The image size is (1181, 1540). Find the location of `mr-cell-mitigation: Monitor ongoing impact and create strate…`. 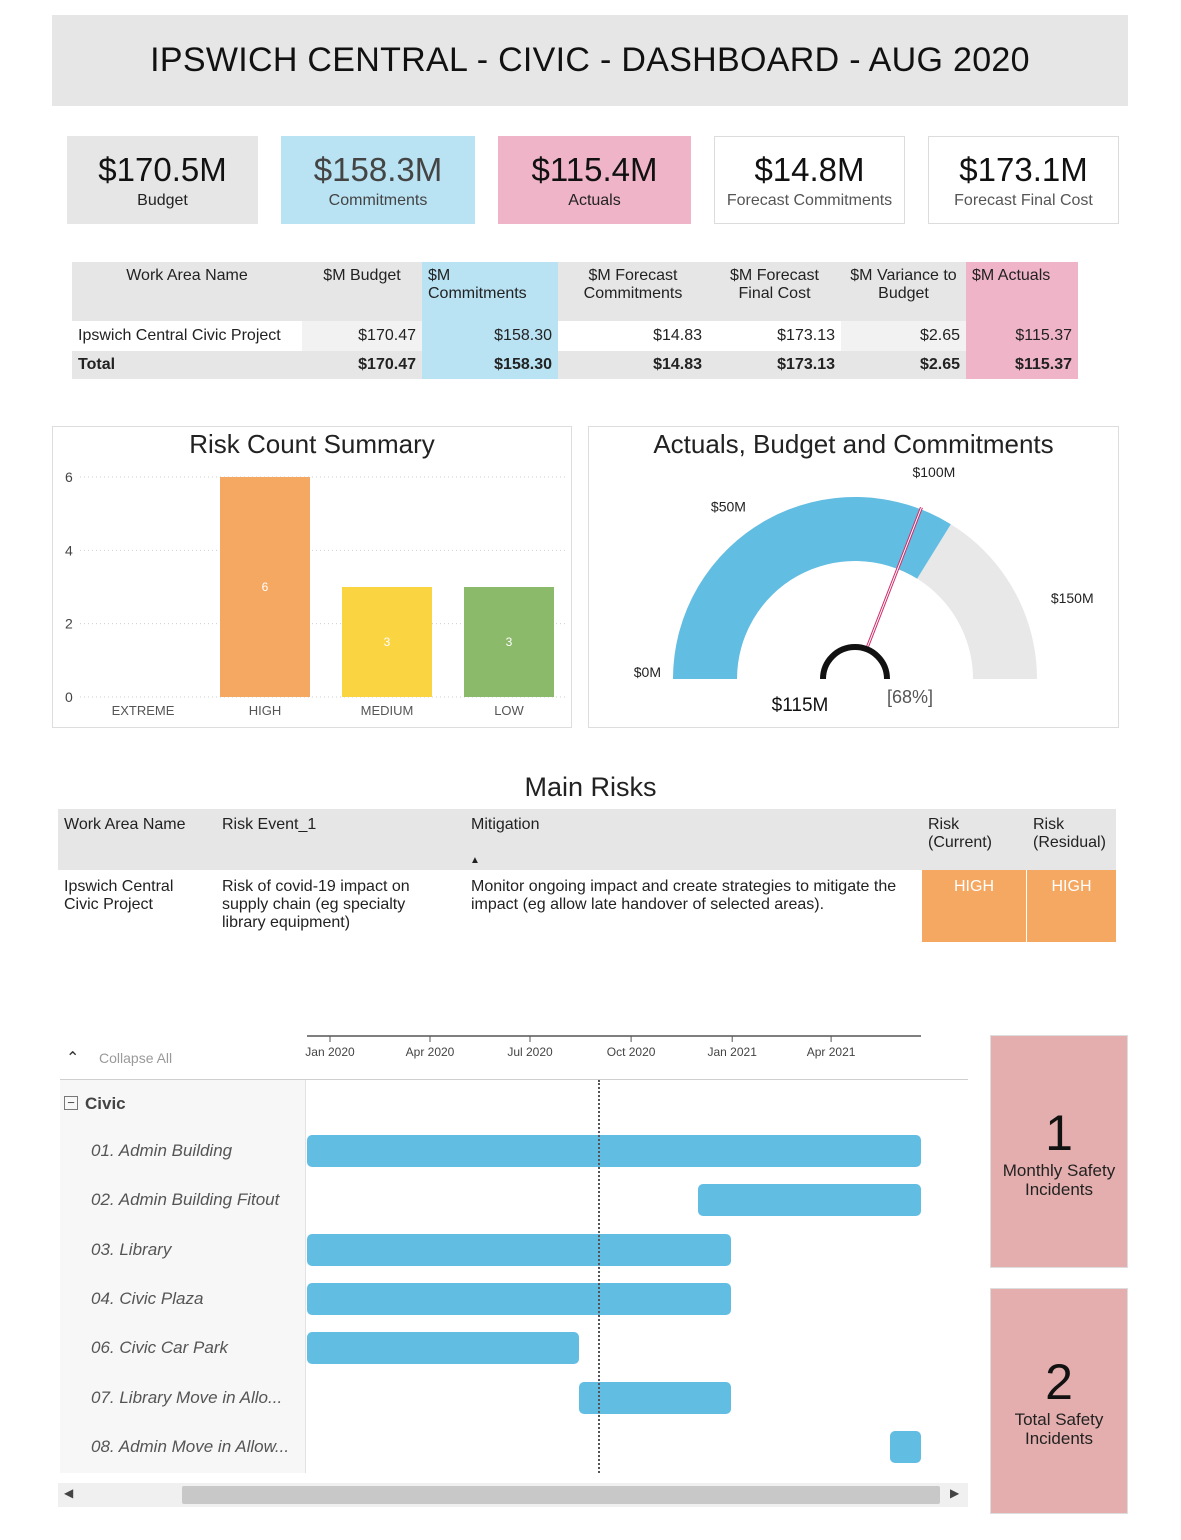

mr-cell-mitigation: Monitor ongoing impact and create strate… is located at coordinates (684, 895).